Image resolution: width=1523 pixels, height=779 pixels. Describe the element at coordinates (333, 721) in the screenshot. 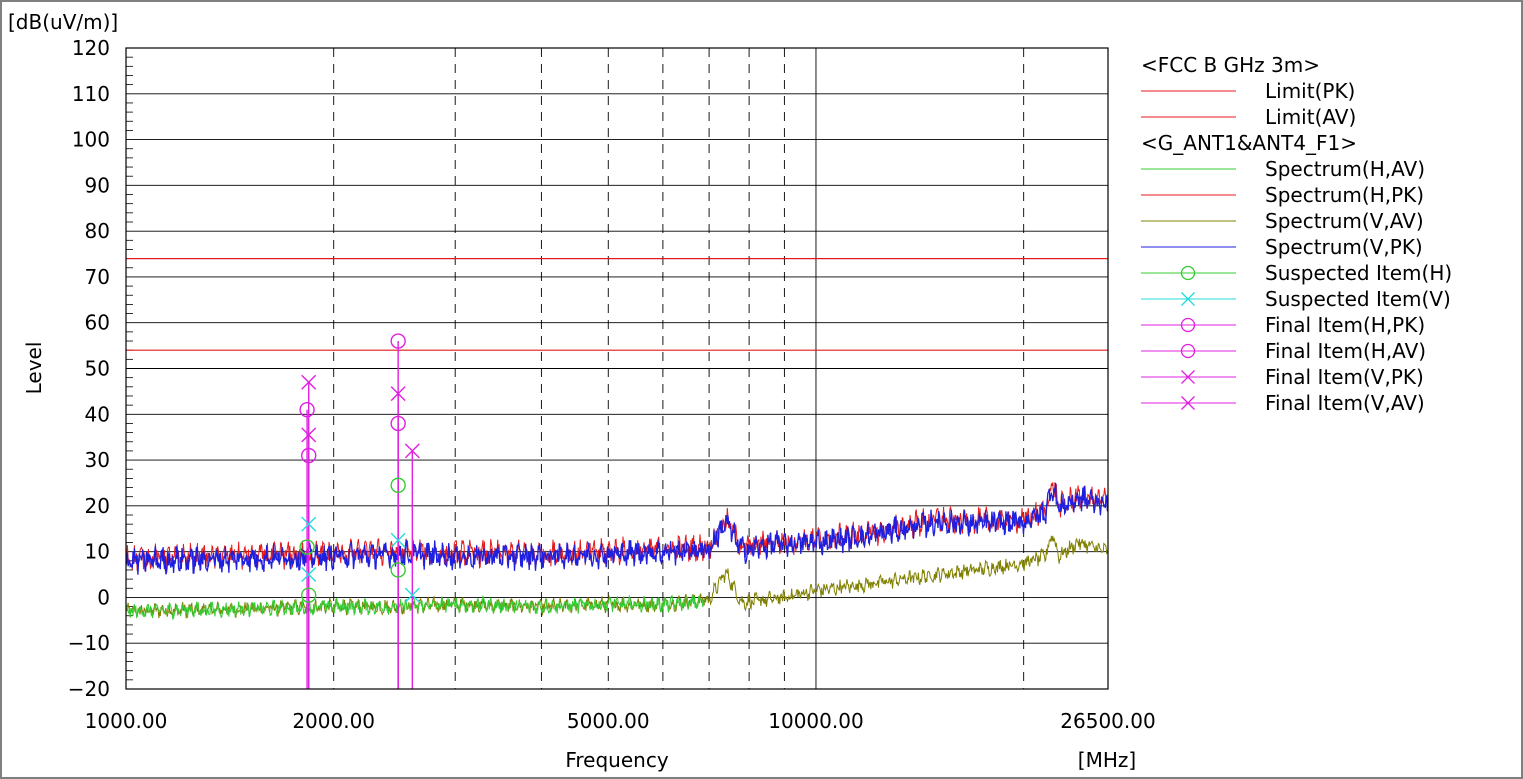

I see `x-tick-label: 2000.00` at that location.